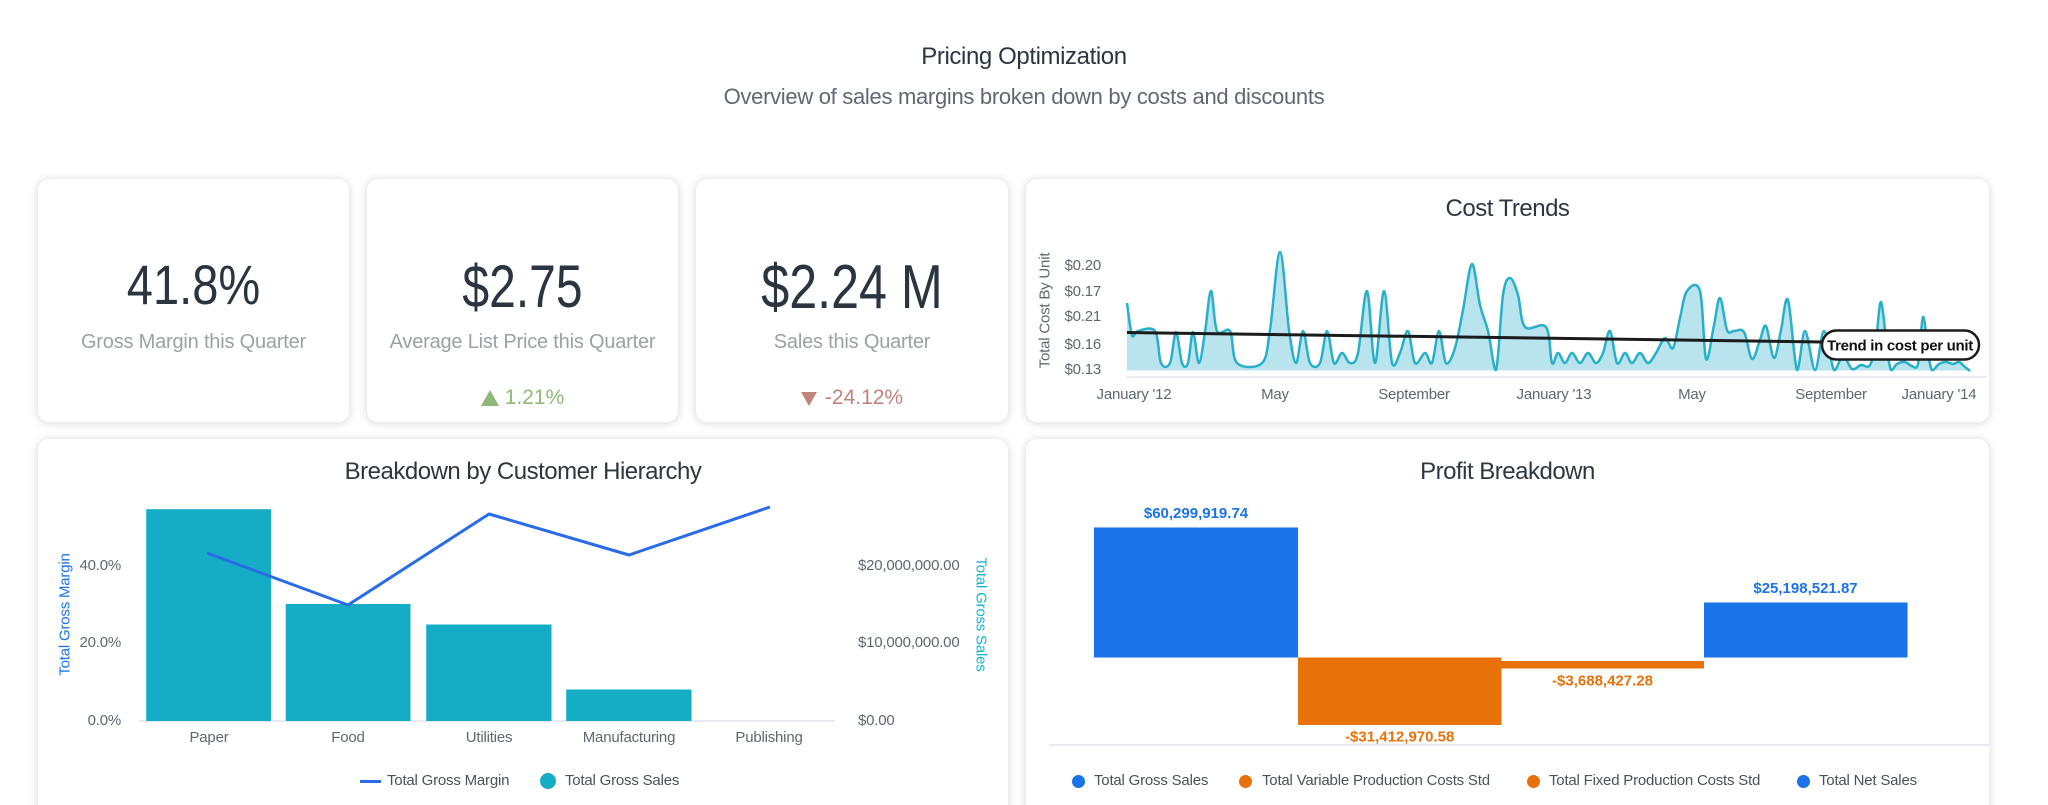 Image resolution: width=2048 pixels, height=805 pixels. I want to click on svg-text: -$31,412,970.58, so click(1399, 737).